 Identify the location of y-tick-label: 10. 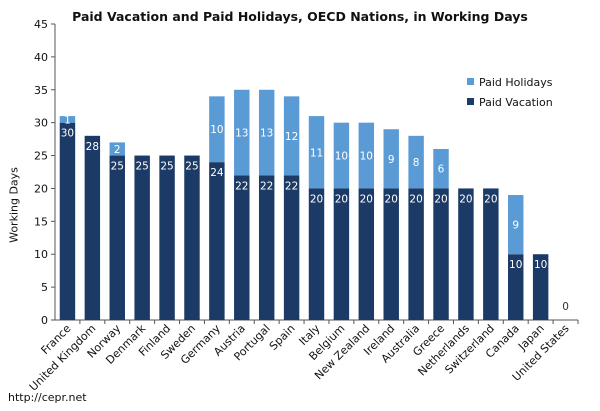
(41, 254).